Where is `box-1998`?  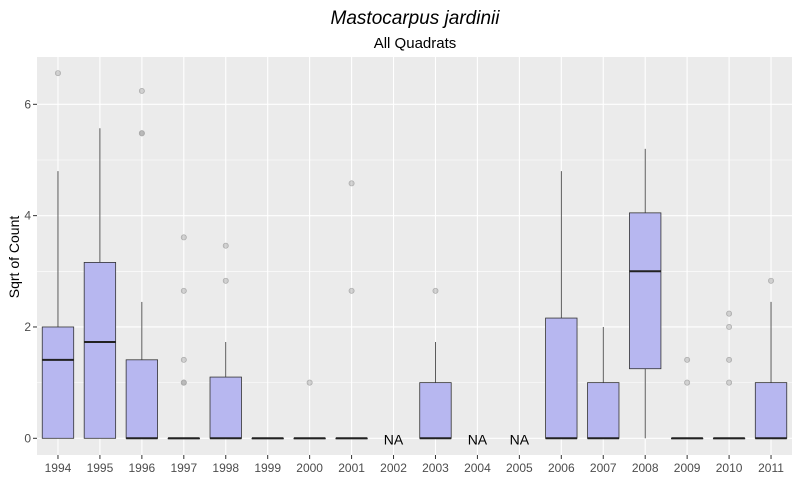
box-1998 is located at coordinates (225, 341).